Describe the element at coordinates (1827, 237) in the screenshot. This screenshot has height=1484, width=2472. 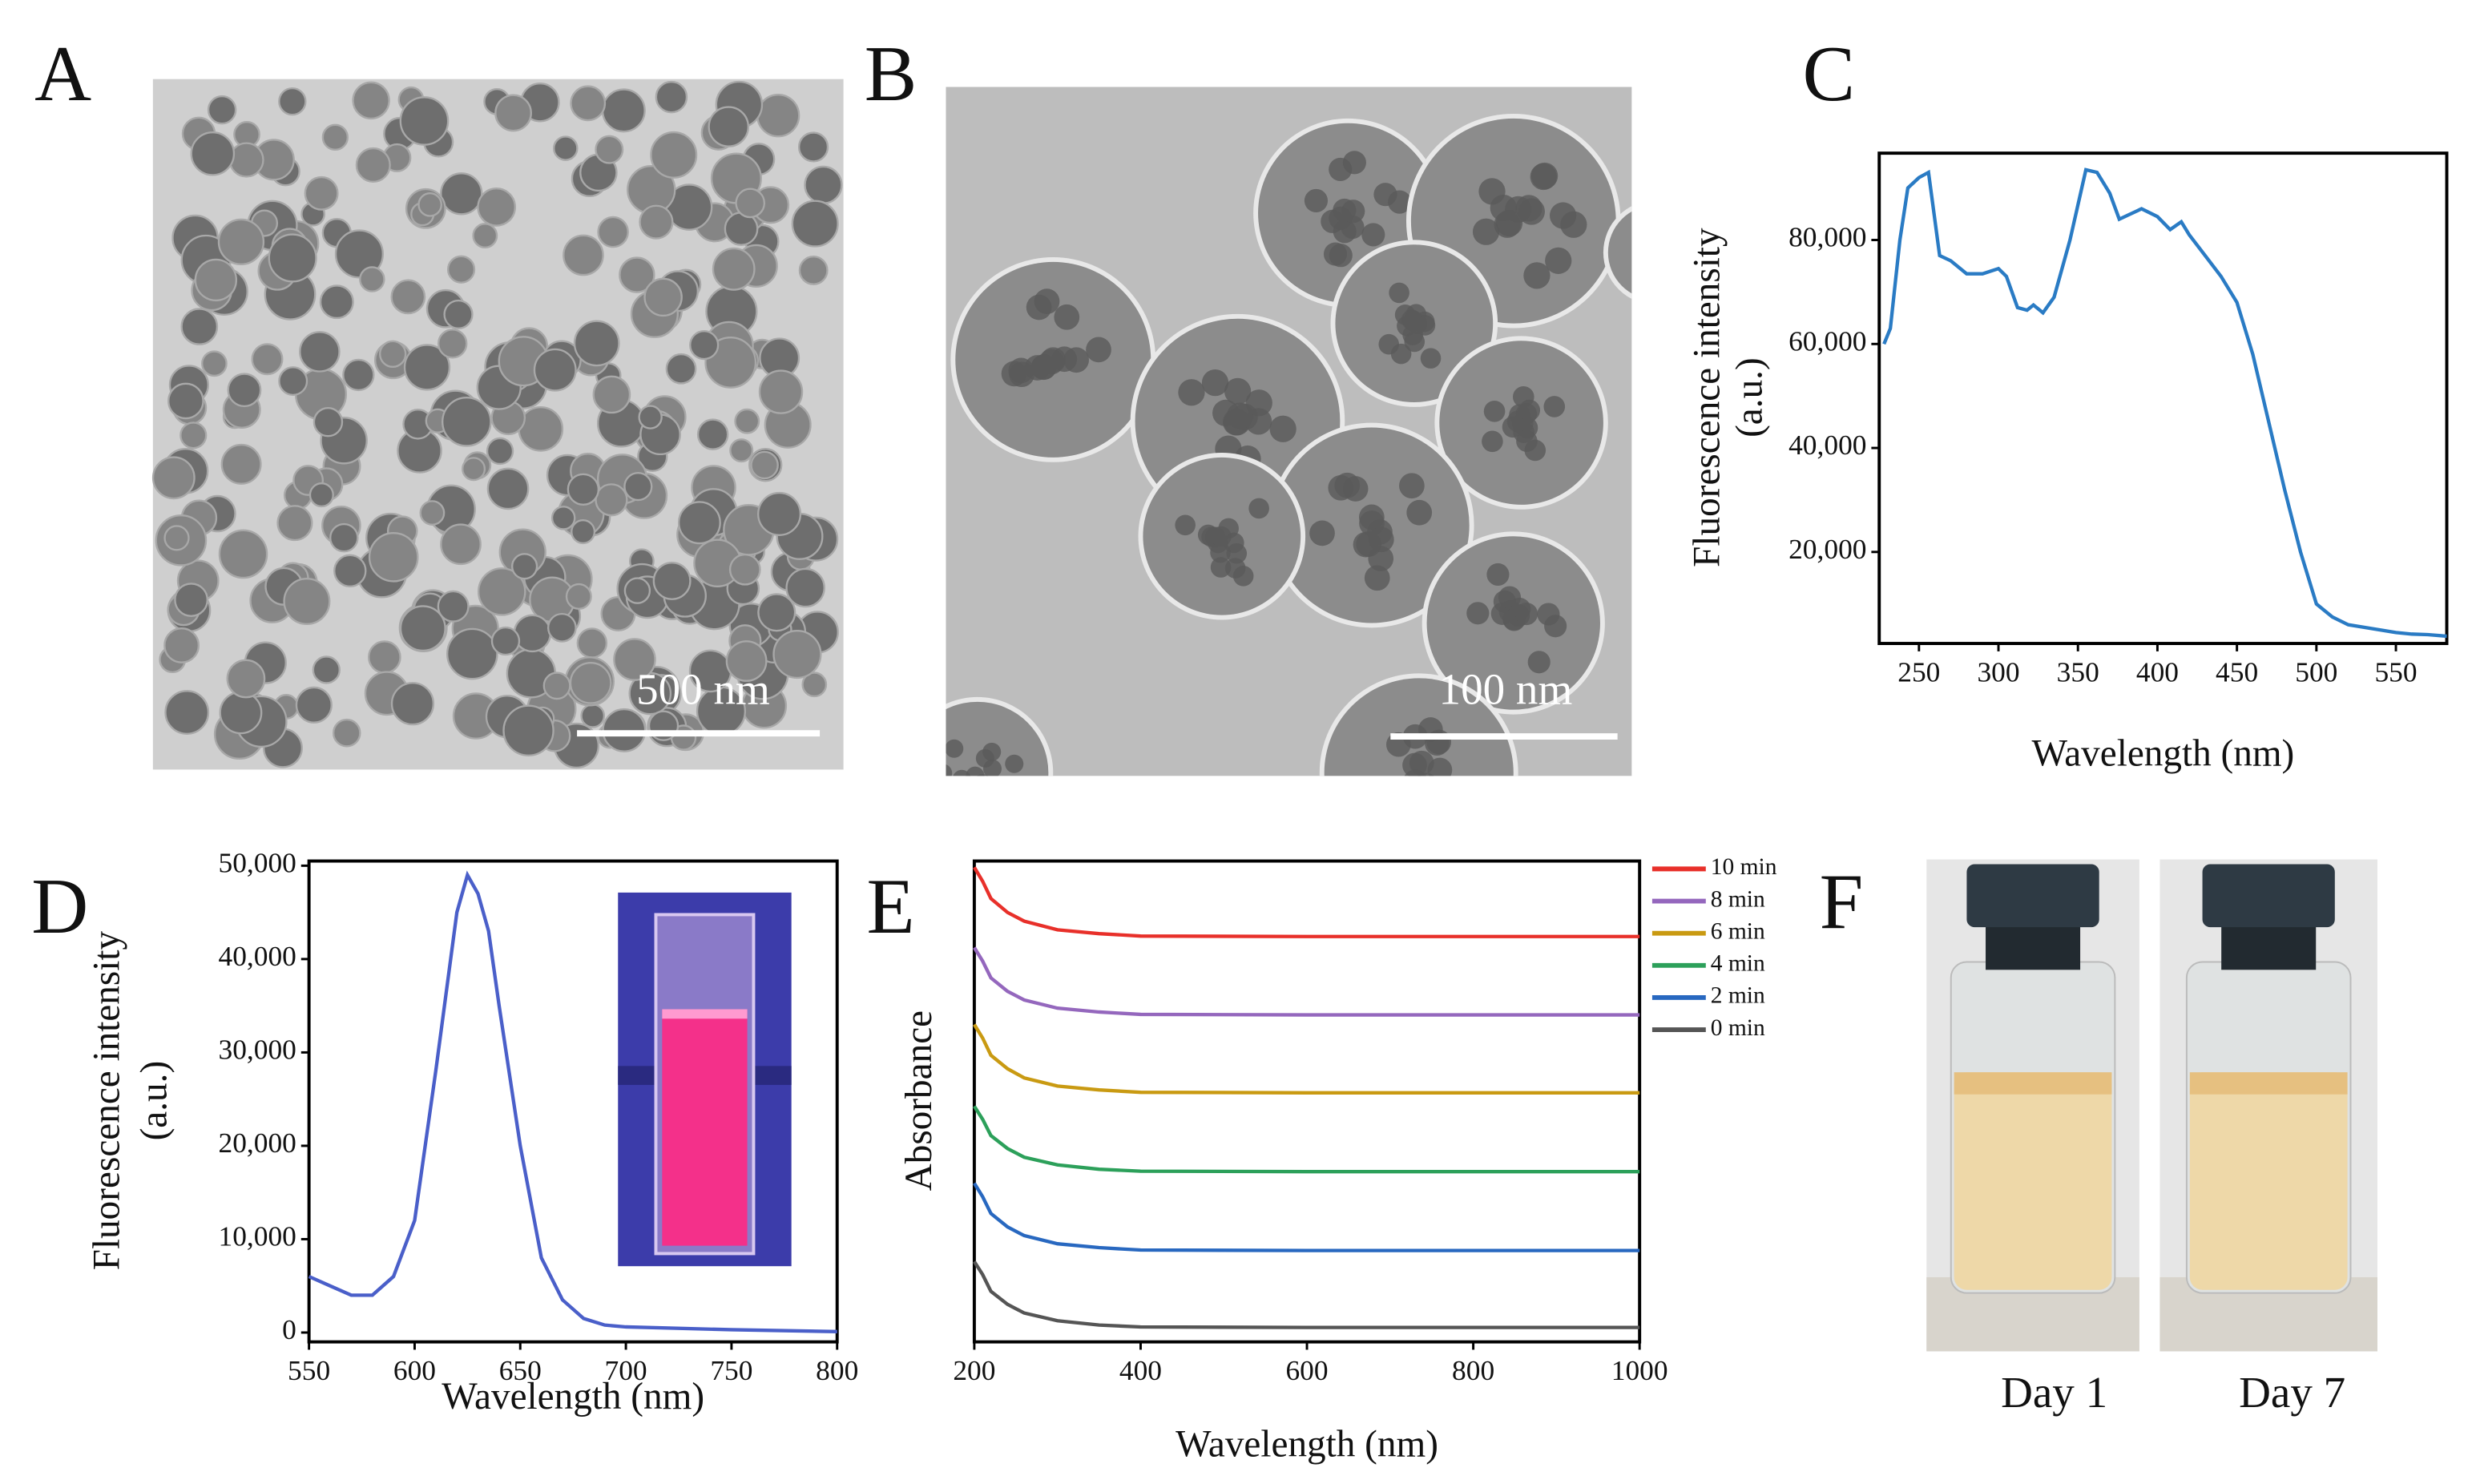
I see `y-tick-label: 80,000` at that location.